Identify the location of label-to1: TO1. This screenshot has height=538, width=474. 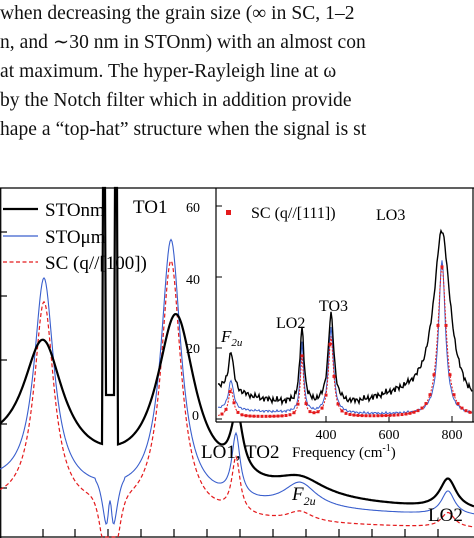
(150, 207).